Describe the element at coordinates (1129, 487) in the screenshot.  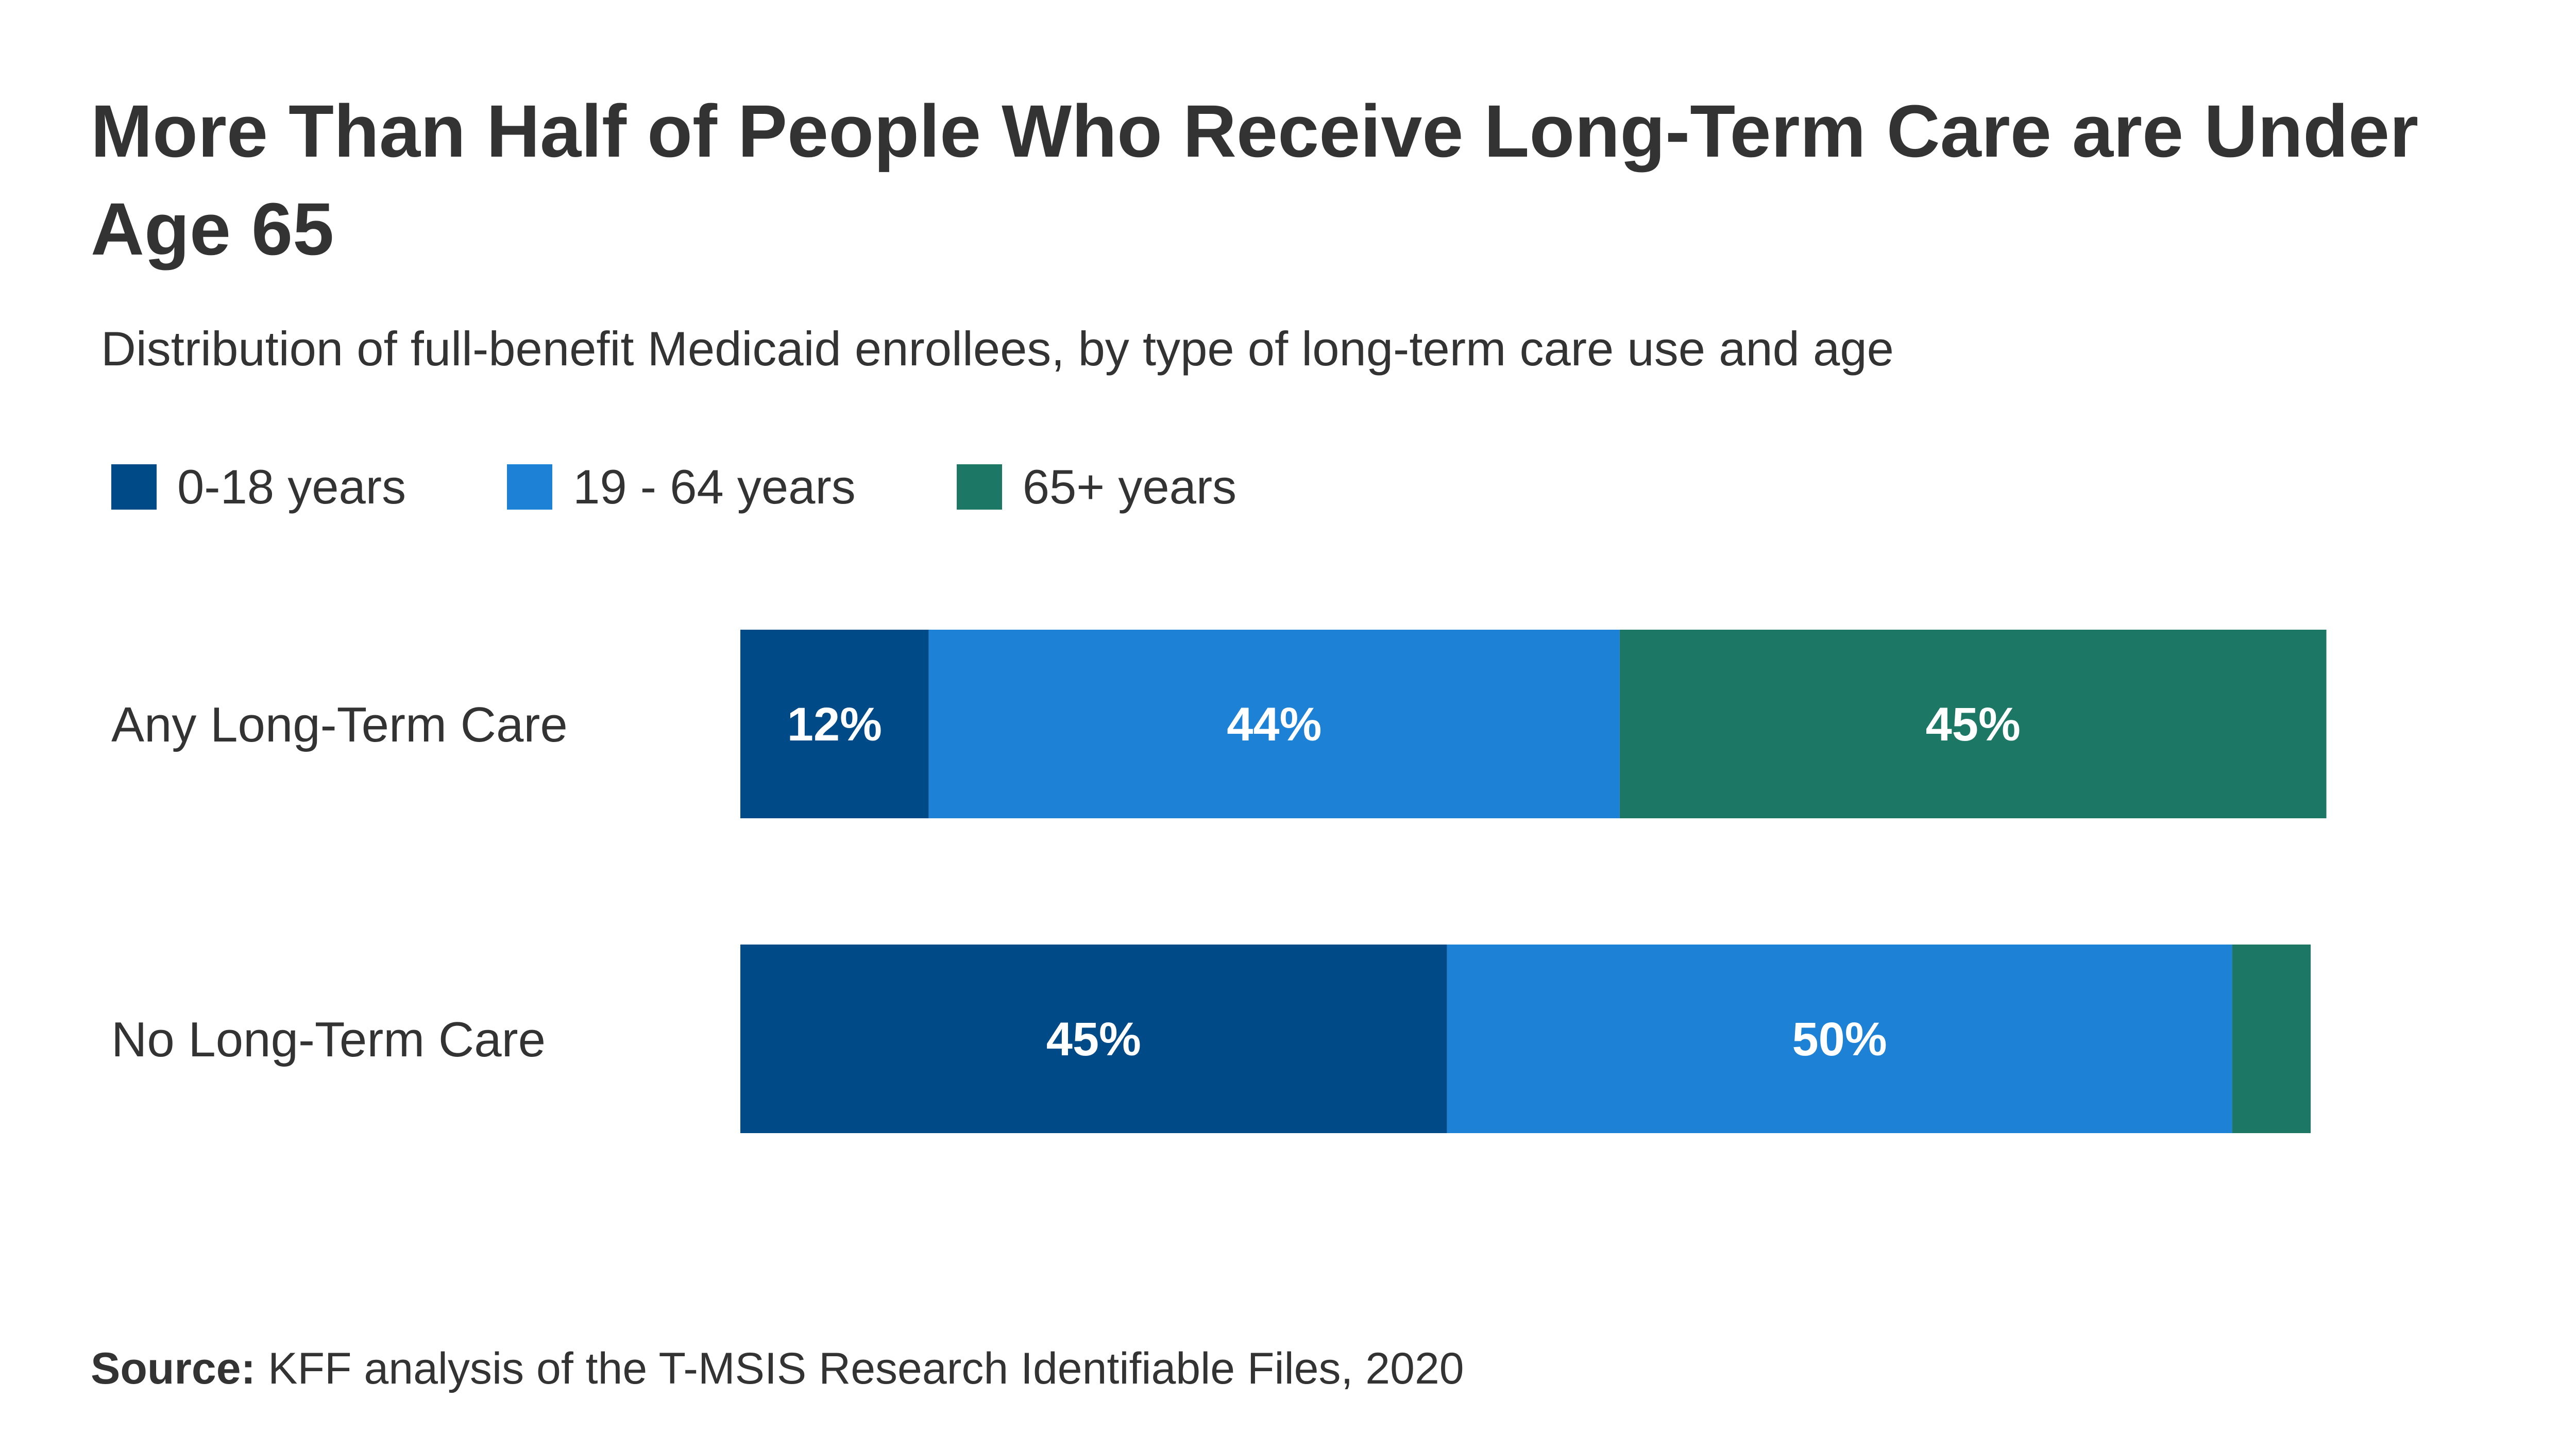
I see `legend-label-65-plus: 65+ years` at that location.